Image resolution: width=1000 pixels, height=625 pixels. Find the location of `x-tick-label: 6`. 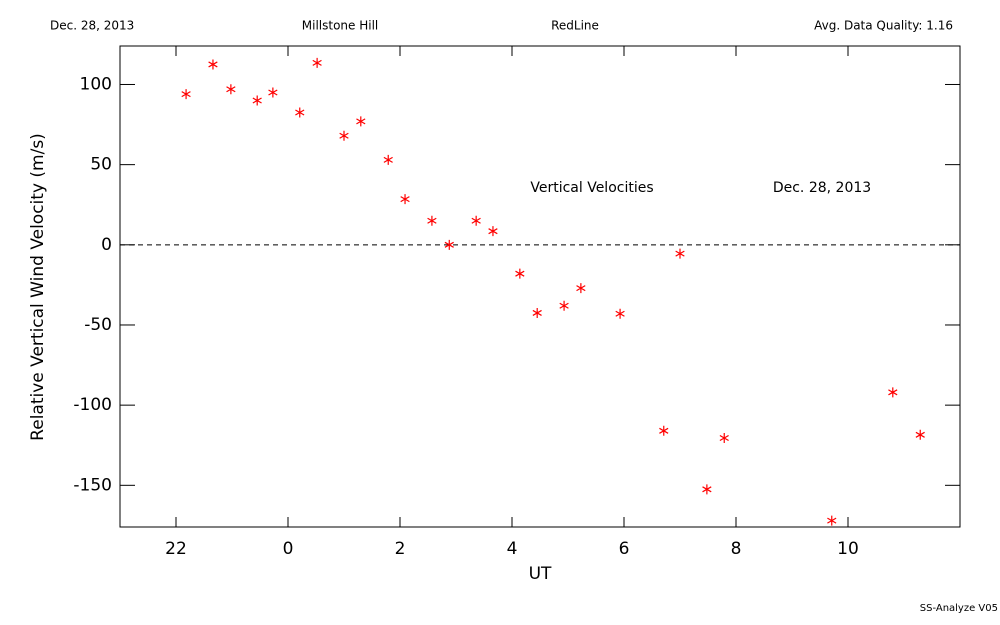

x-tick-label: 6 is located at coordinates (624, 549).